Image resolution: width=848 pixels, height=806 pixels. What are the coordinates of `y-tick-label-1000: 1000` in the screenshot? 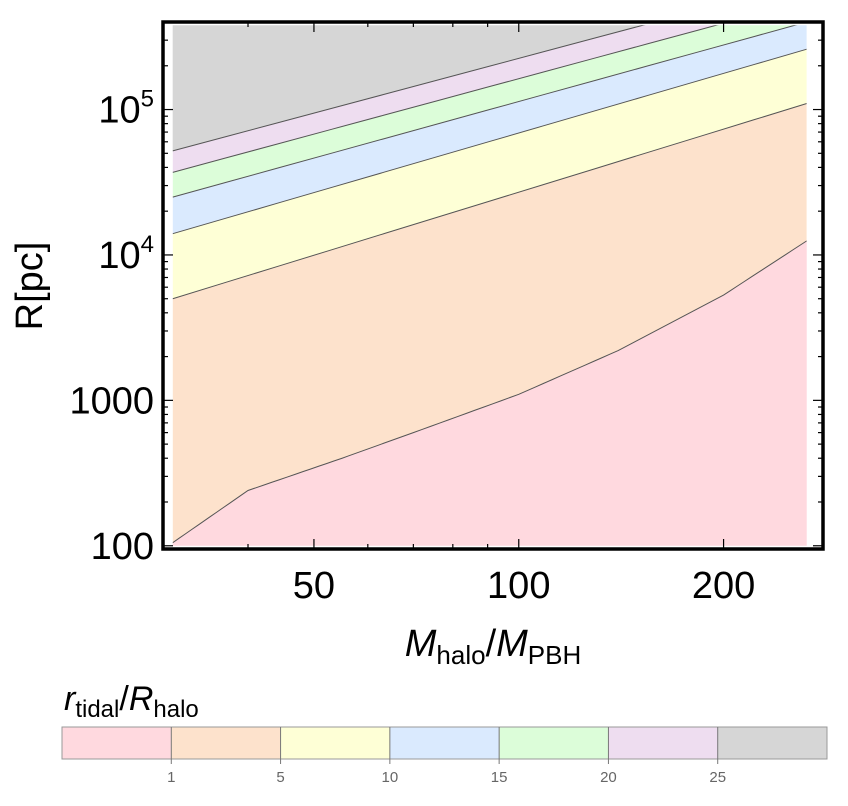 It's located at (111, 401).